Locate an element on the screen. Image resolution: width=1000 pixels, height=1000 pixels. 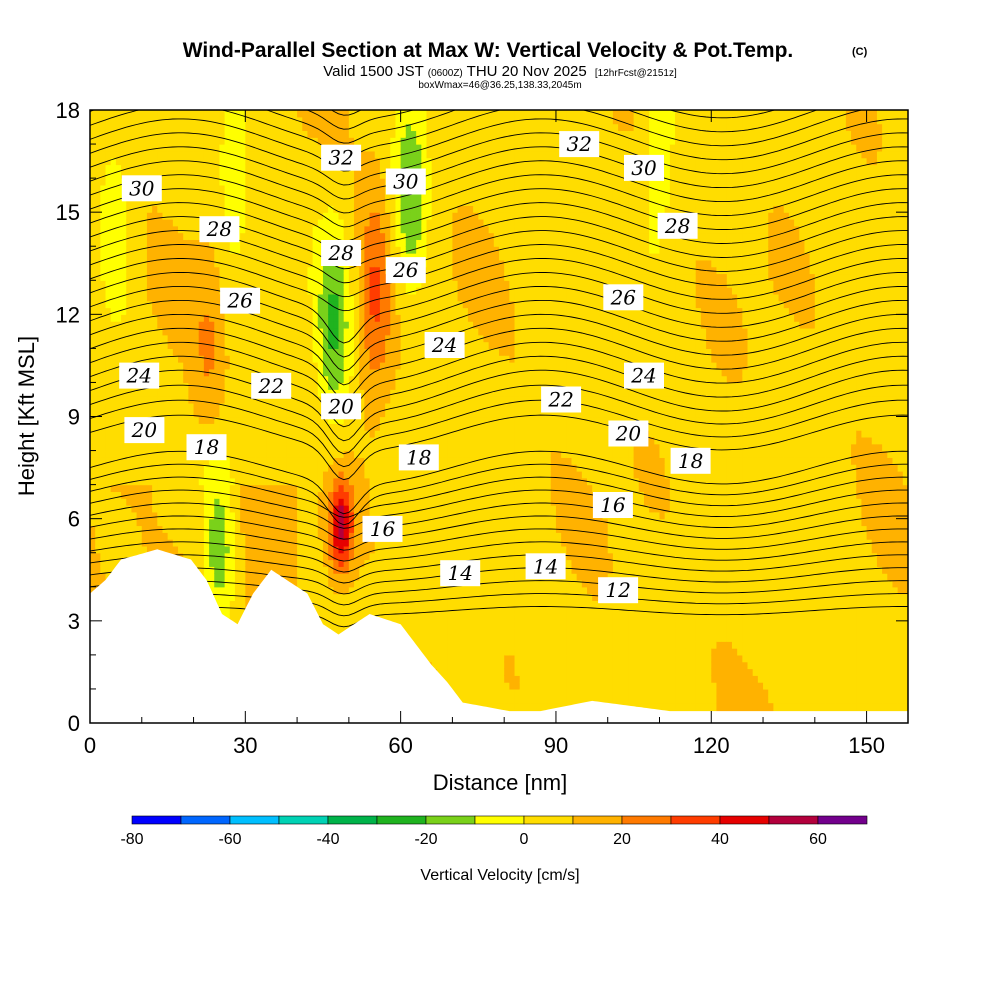
subtitle-fcst: [12hrFcst@2151z] is located at coordinates (636, 73).